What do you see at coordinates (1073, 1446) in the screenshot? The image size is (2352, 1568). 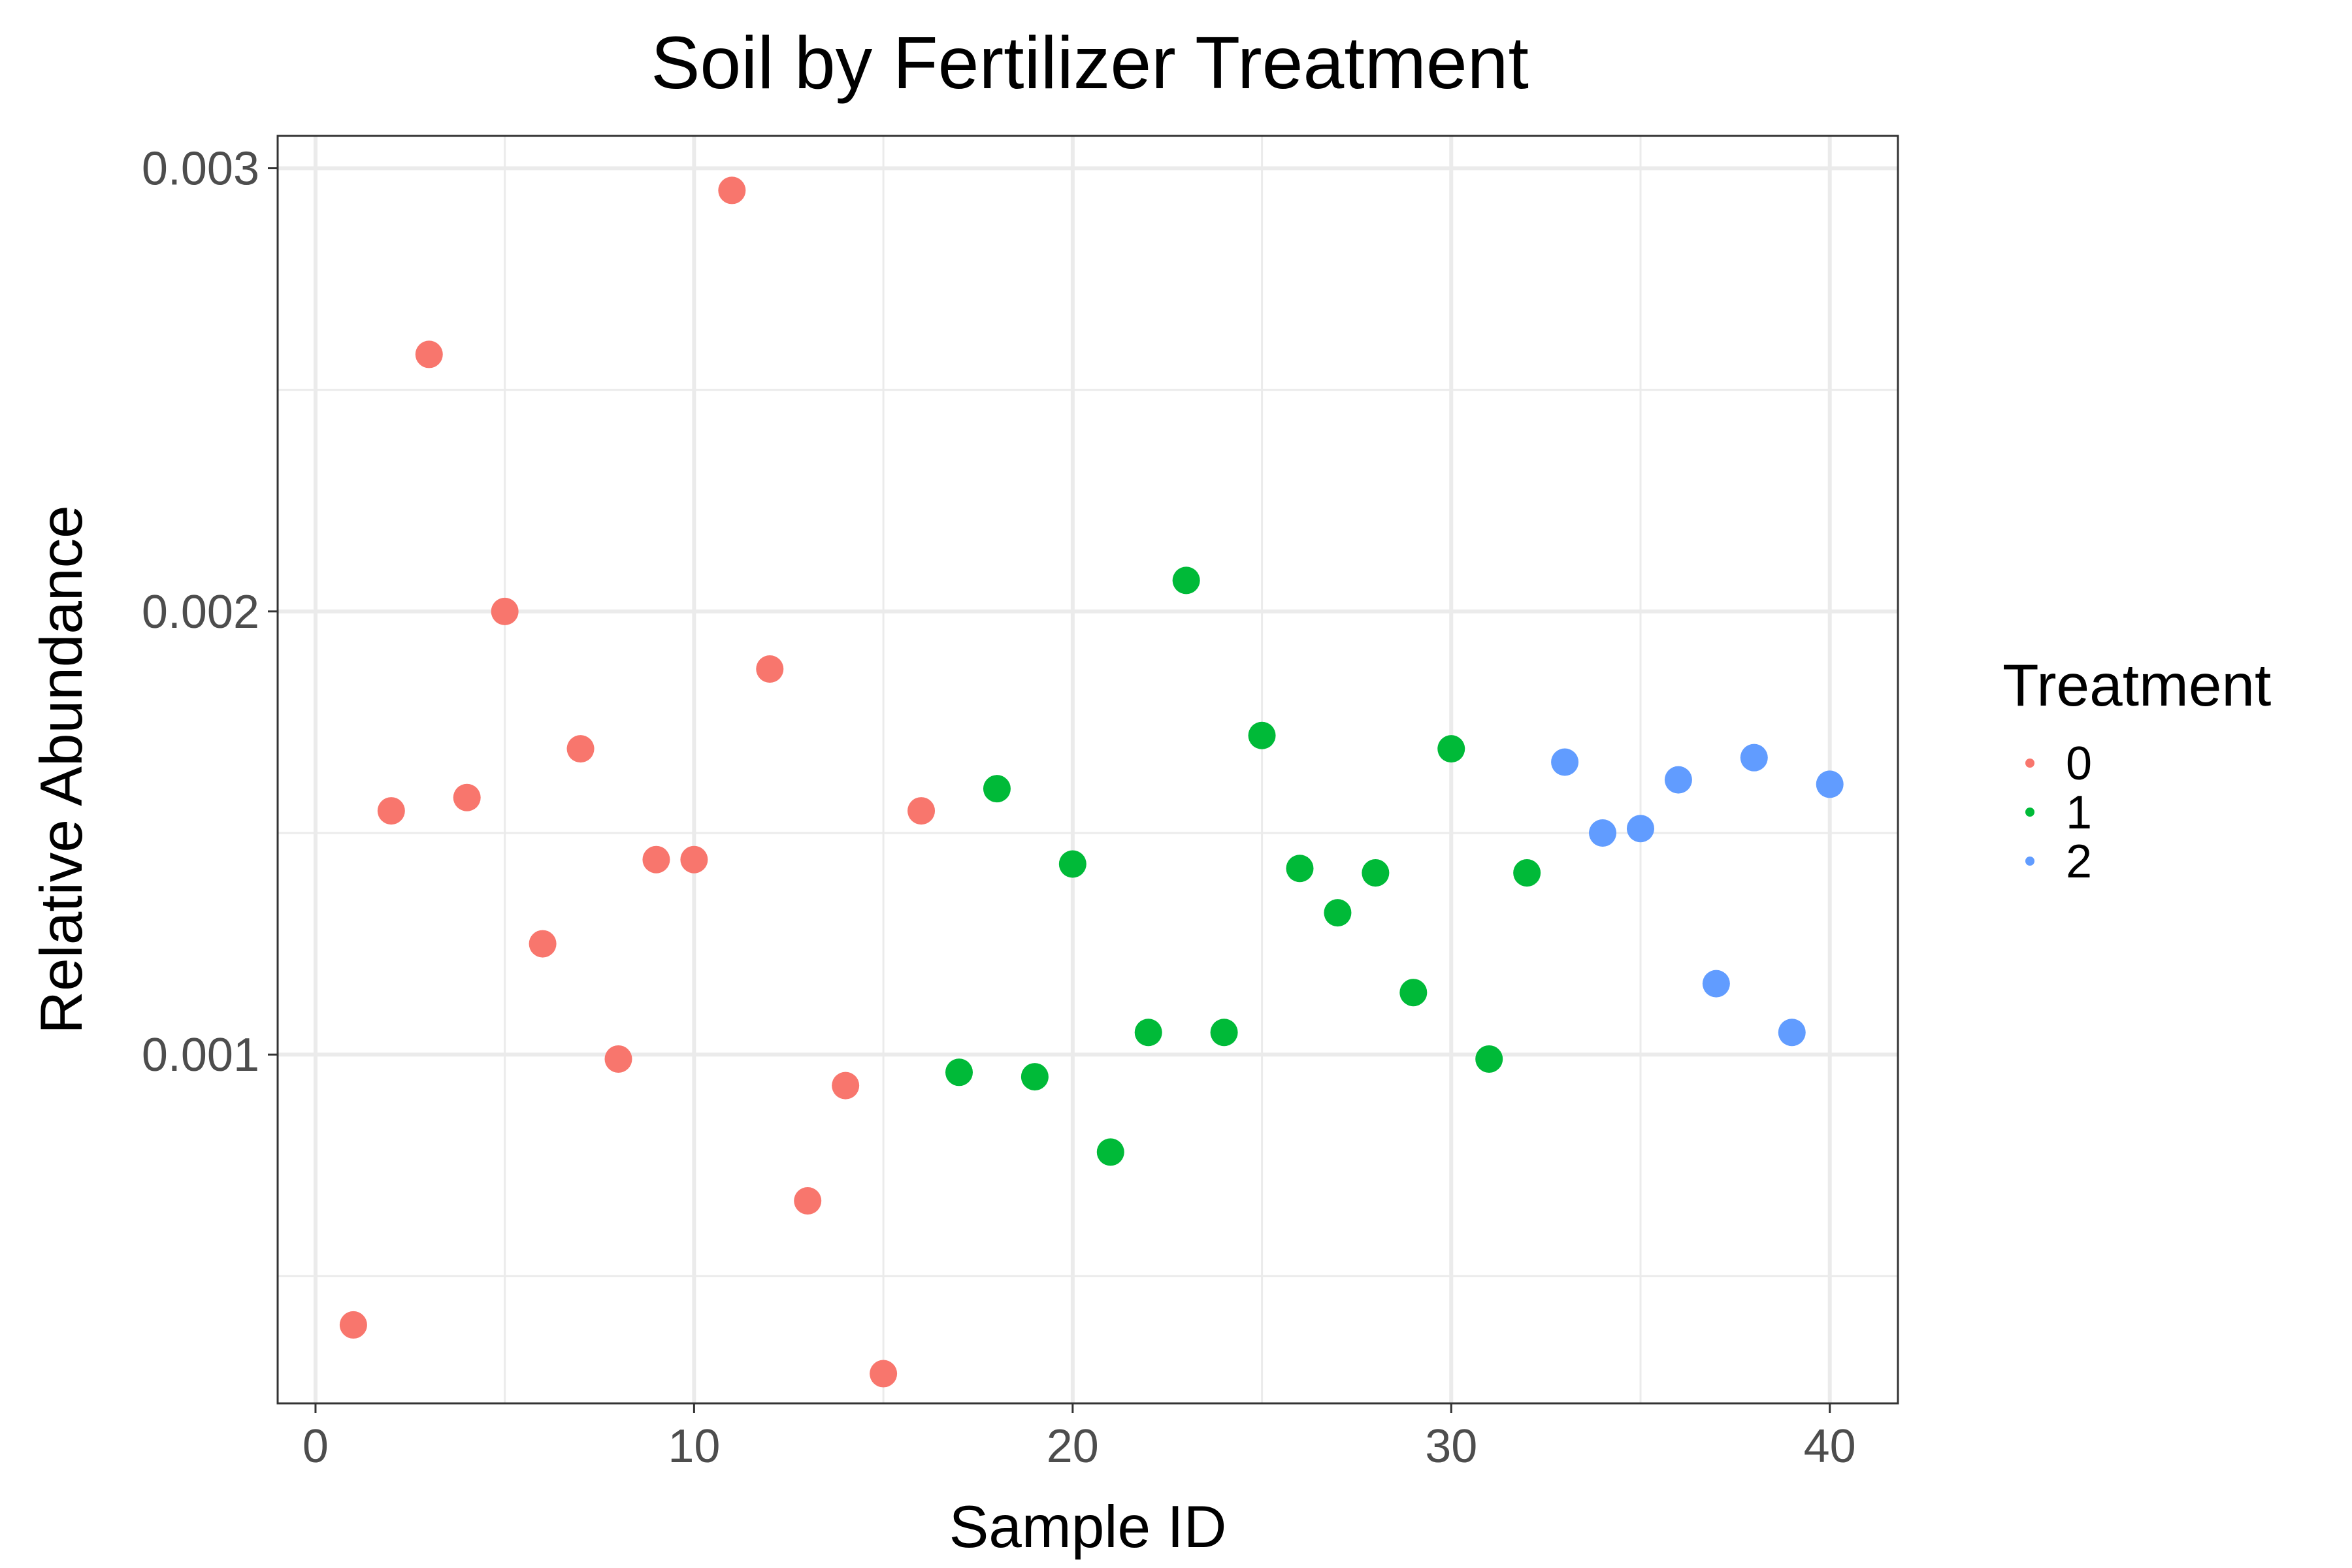 I see `x-tick-label: 20` at bounding box center [1073, 1446].